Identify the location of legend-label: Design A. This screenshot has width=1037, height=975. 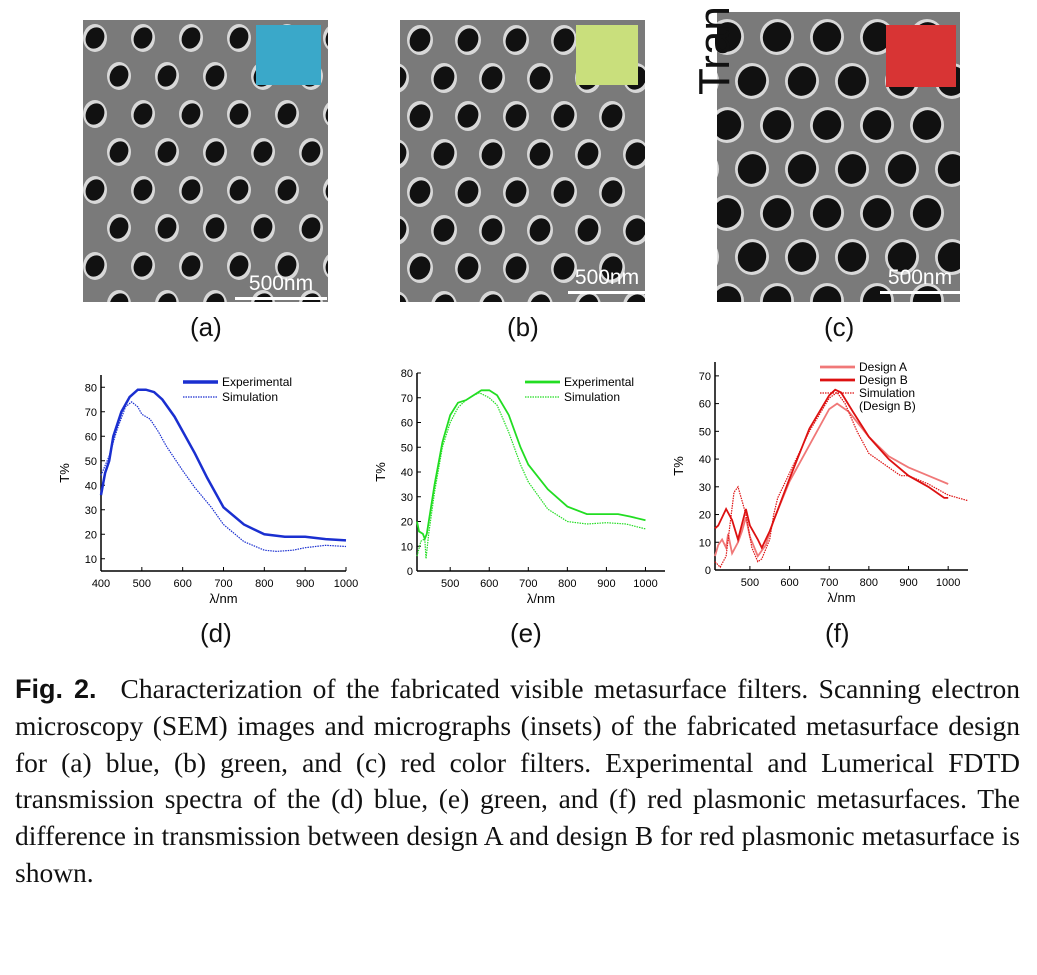
(883, 367).